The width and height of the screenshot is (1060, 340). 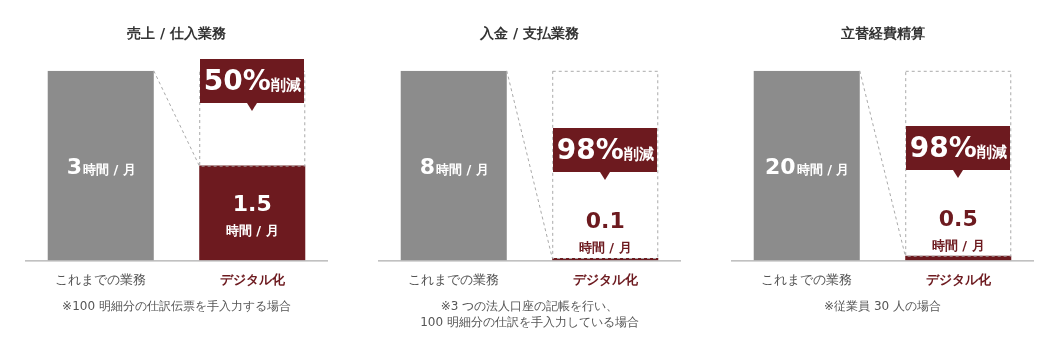 I want to click on text: ※3 つの法人口座の記帳を行い、 100 明細分の仕訳を手入力している場合, so click(x=529, y=314).